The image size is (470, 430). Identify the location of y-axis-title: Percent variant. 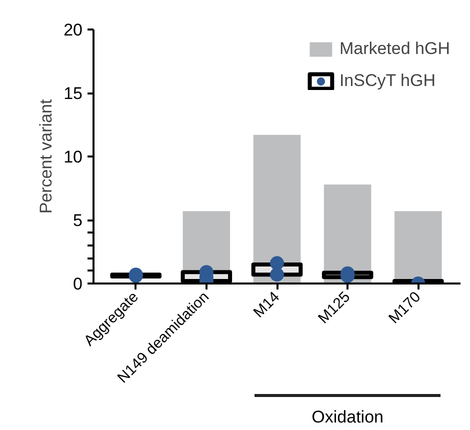
(46, 156).